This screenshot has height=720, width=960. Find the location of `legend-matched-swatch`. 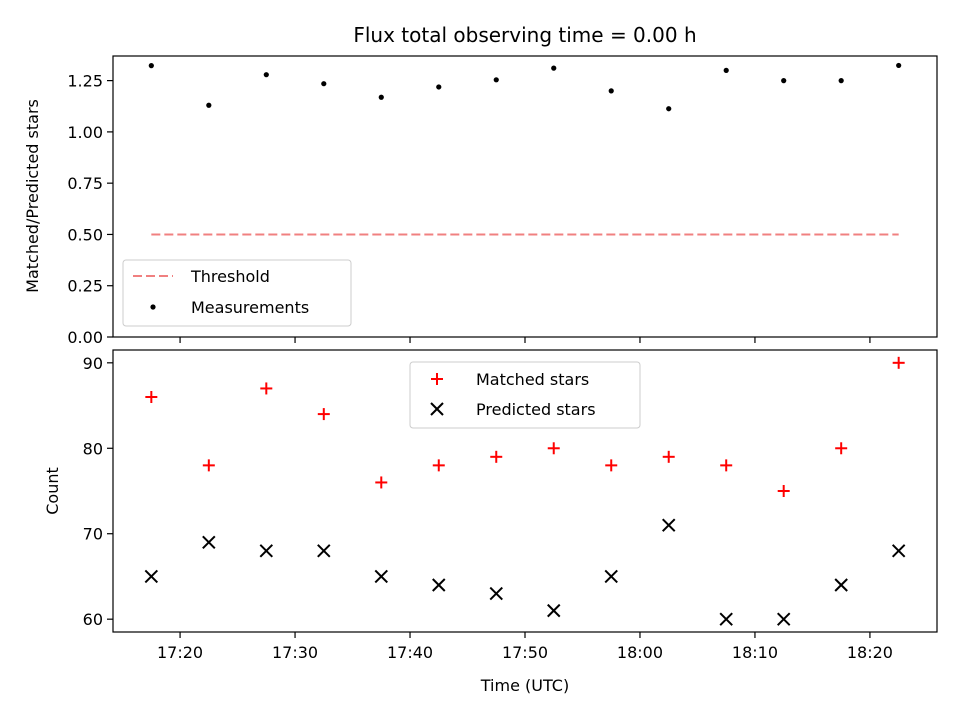

legend-matched-swatch is located at coordinates (437, 379).